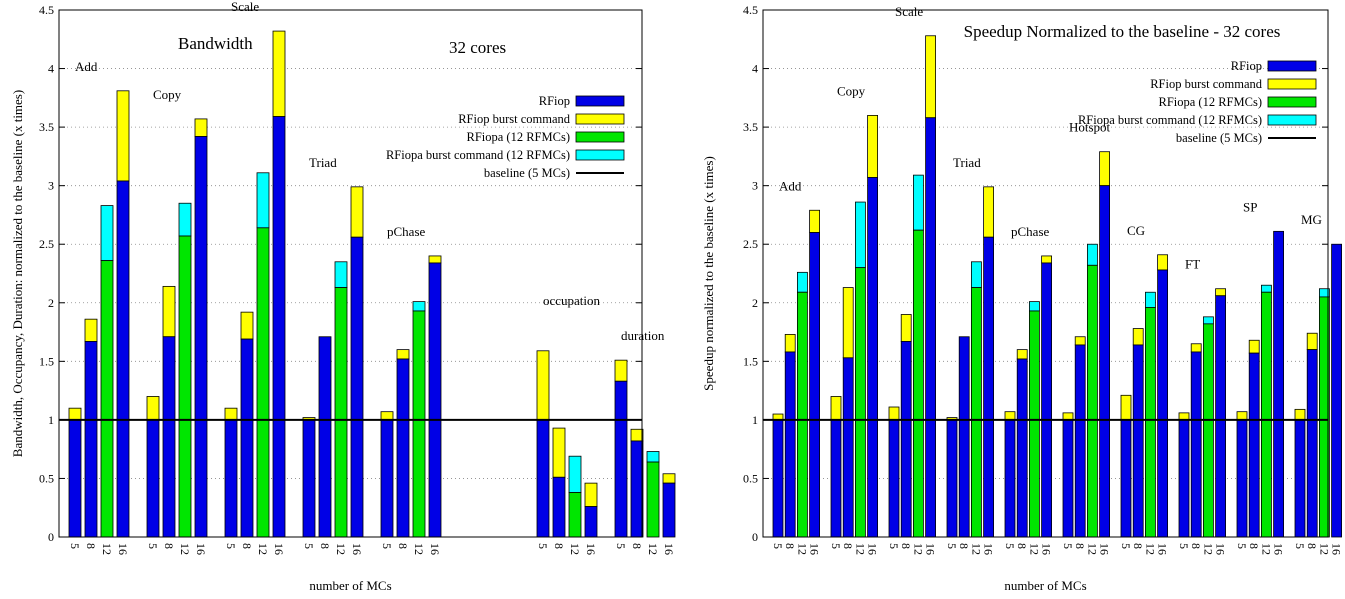 The height and width of the screenshot is (599, 1345). What do you see at coordinates (46, 10) in the screenshot?
I see `y-tick-label: 4.5` at bounding box center [46, 10].